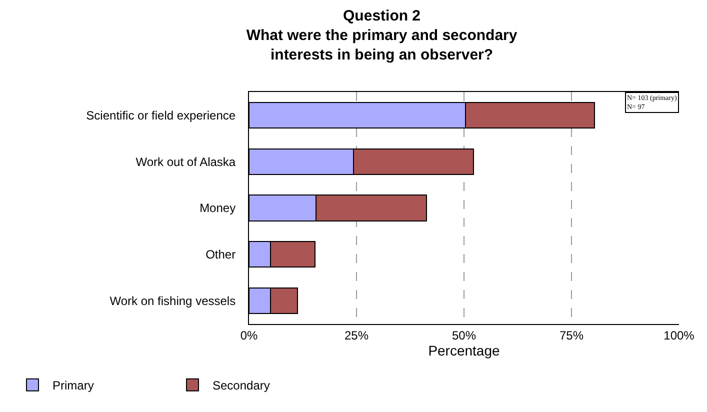  What do you see at coordinates (161, 115) in the screenshot?
I see `y-tick-label: Scientific or field experience` at bounding box center [161, 115].